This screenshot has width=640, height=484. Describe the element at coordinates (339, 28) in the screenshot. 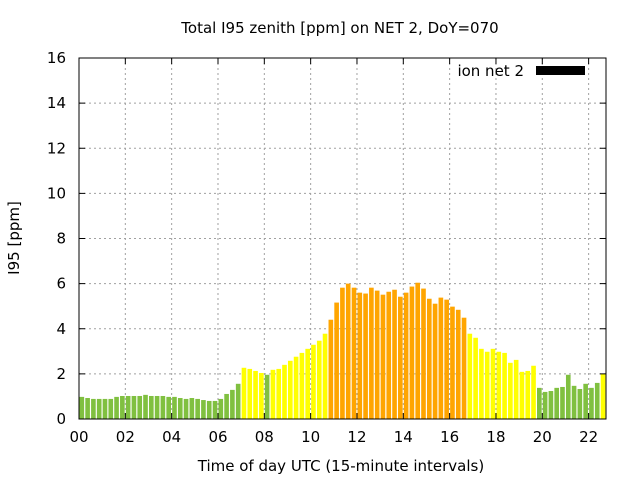

I see `chart-title: Total I95 zenith [ppm] on NET 2, DoY=070` at that location.